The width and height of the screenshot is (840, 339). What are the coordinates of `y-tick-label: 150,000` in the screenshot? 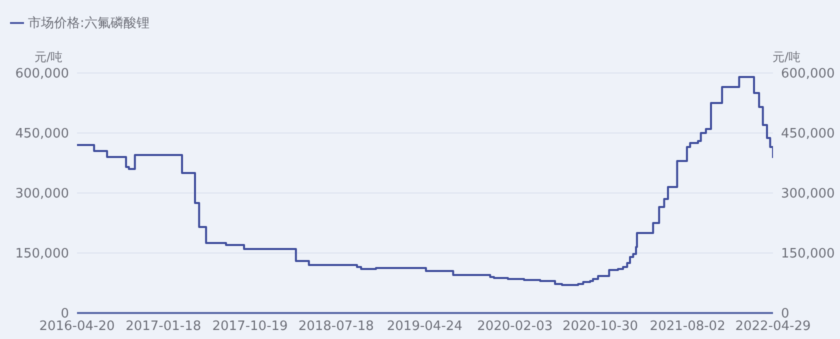 It's located at (42, 254).